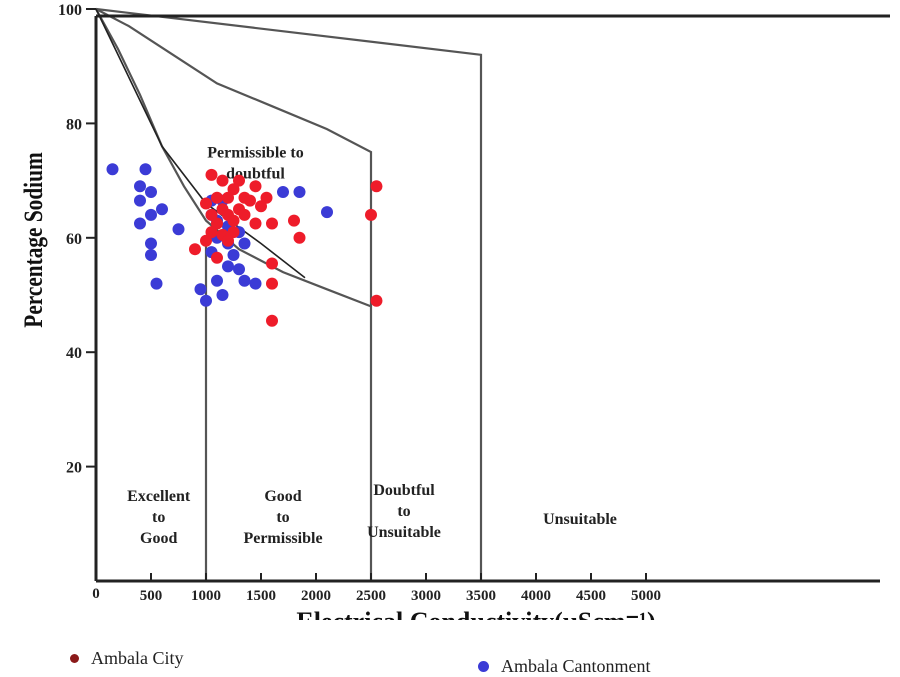 This screenshot has width=900, height=677. What do you see at coordinates (70, 10) in the screenshot?
I see `y-tick-label: 100` at bounding box center [70, 10].